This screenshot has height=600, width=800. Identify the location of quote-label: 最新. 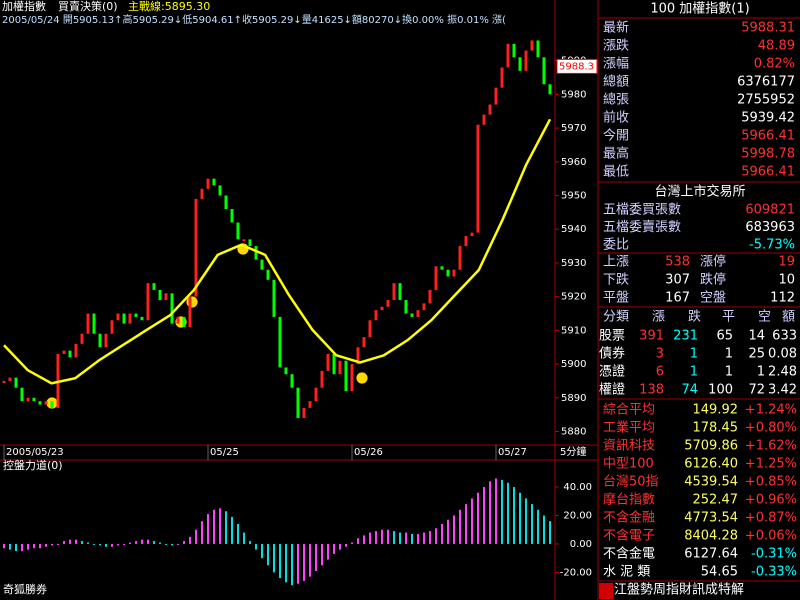
(616, 28).